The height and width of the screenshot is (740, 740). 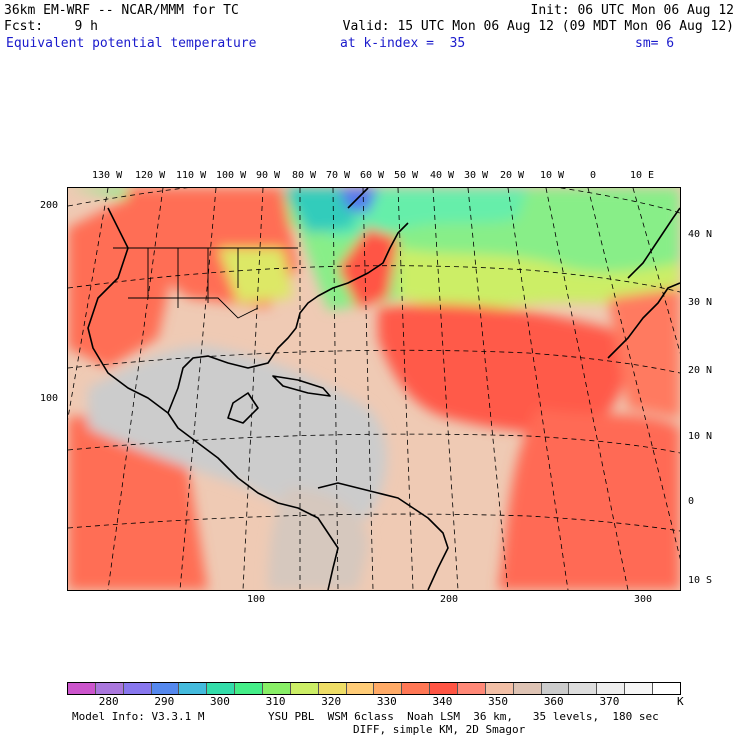 What do you see at coordinates (552, 175) in the screenshot?
I see `lon-label: 10 W` at bounding box center [552, 175].